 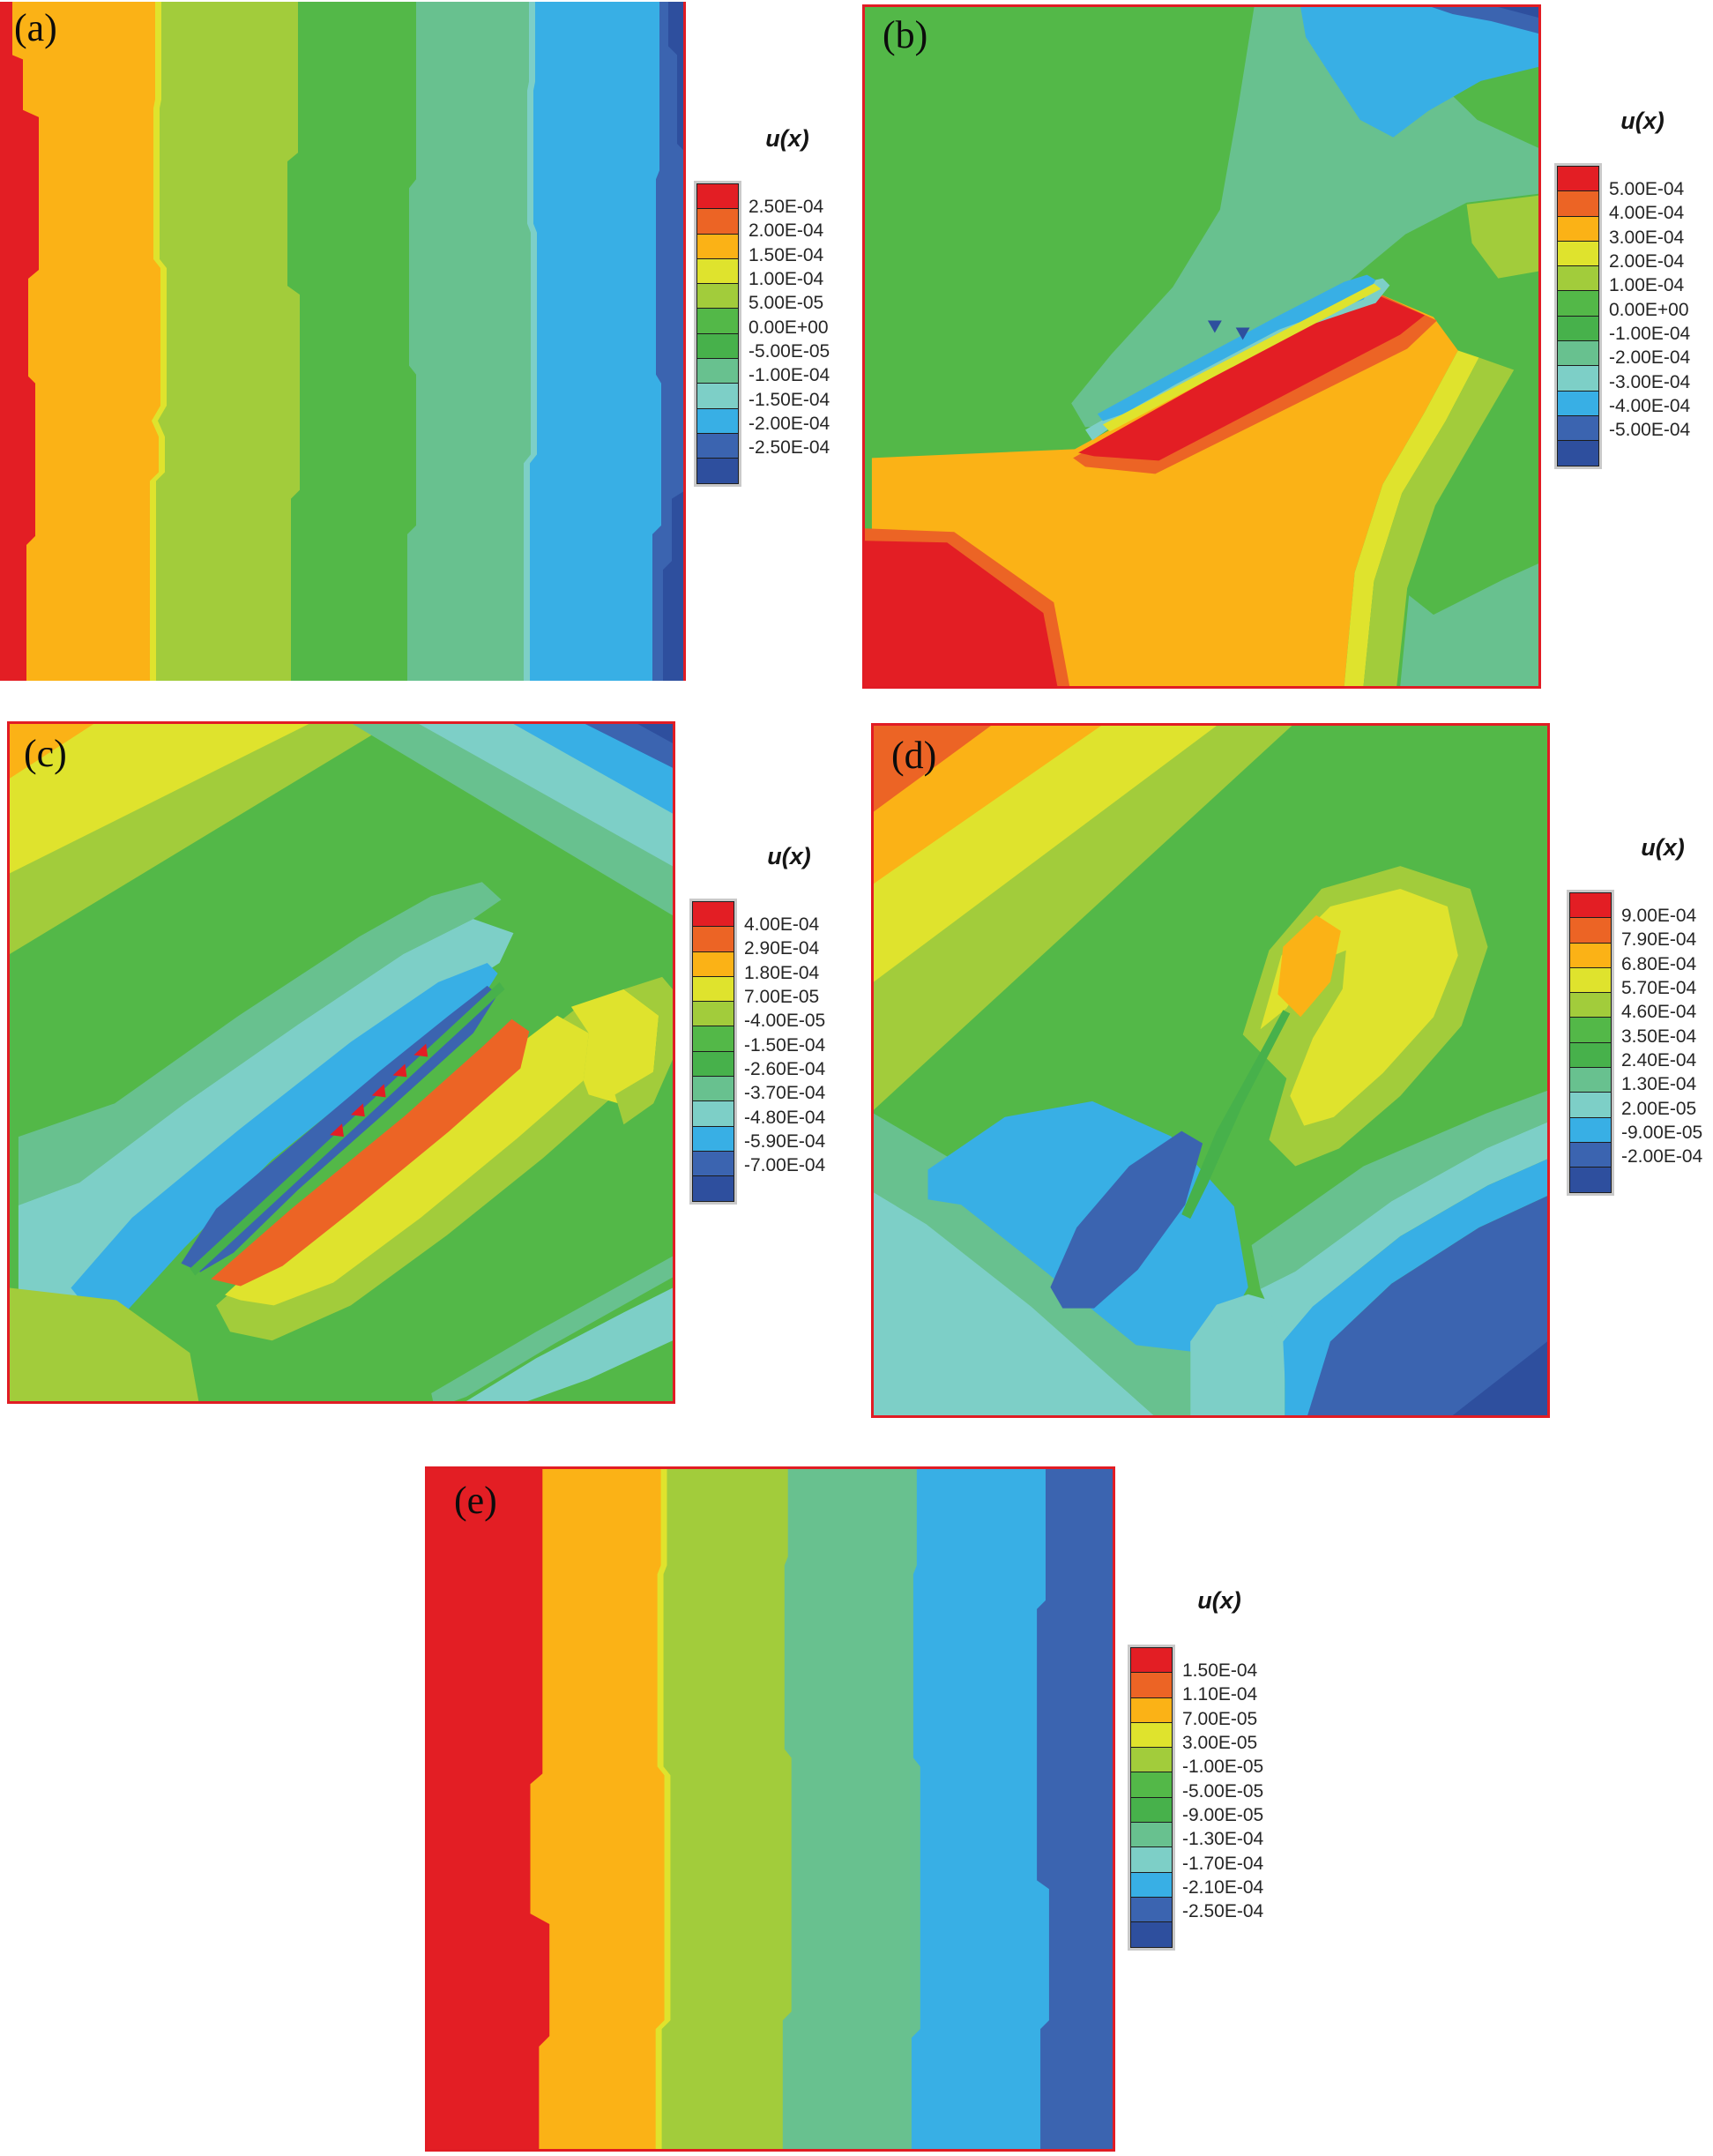 What do you see at coordinates (655, 733) in the screenshot?
I see `wedge-darkblue-corner` at bounding box center [655, 733].